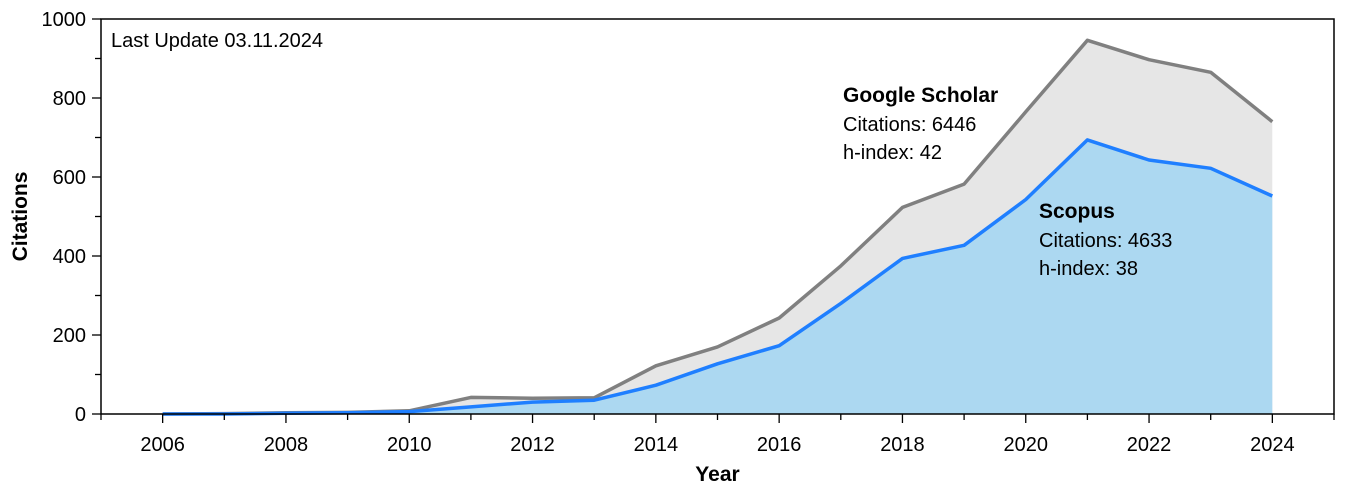 The height and width of the screenshot is (496, 1366). I want to click on google-scholar-h-index: h-index: 42, so click(892, 153).